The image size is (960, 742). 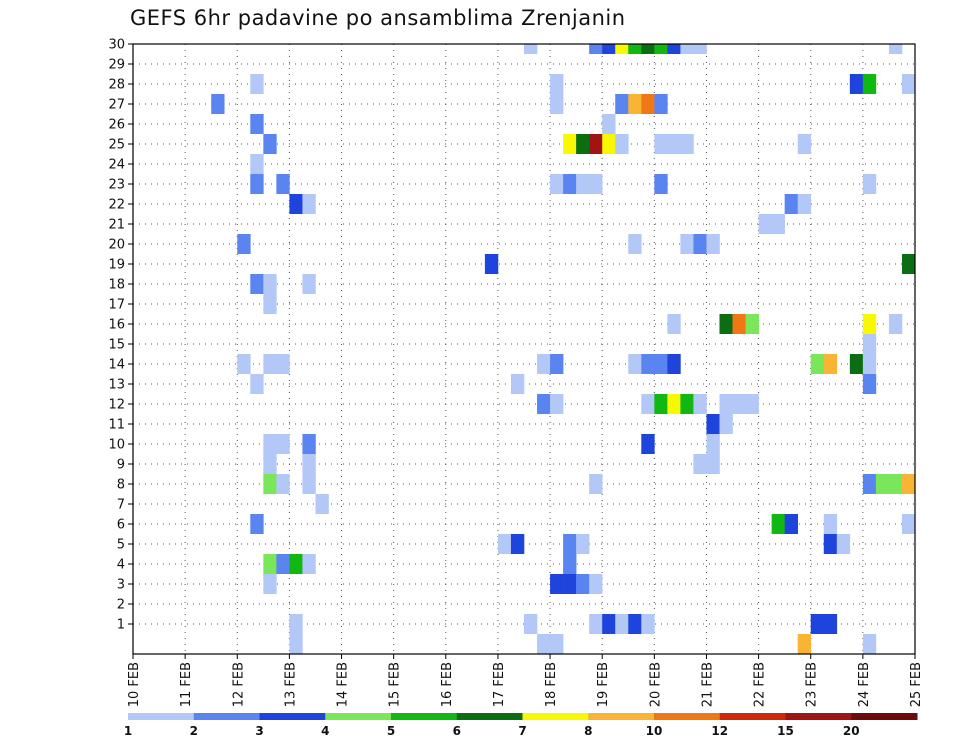 I want to click on y-tick-label: 14, so click(x=116, y=365).